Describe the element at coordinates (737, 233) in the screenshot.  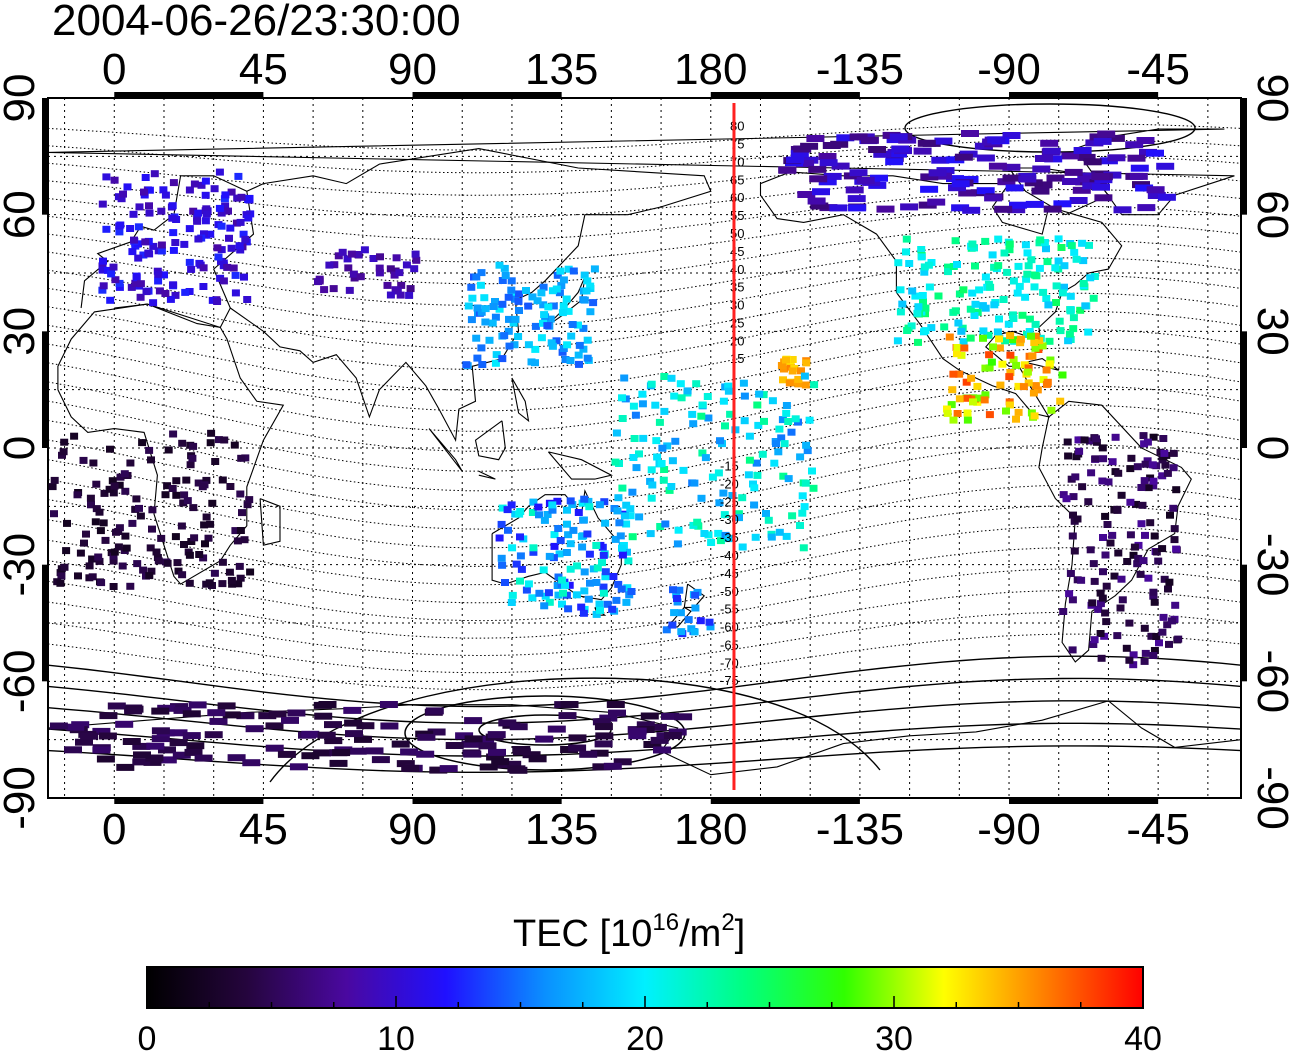
I see `contour-label: 50` at that location.